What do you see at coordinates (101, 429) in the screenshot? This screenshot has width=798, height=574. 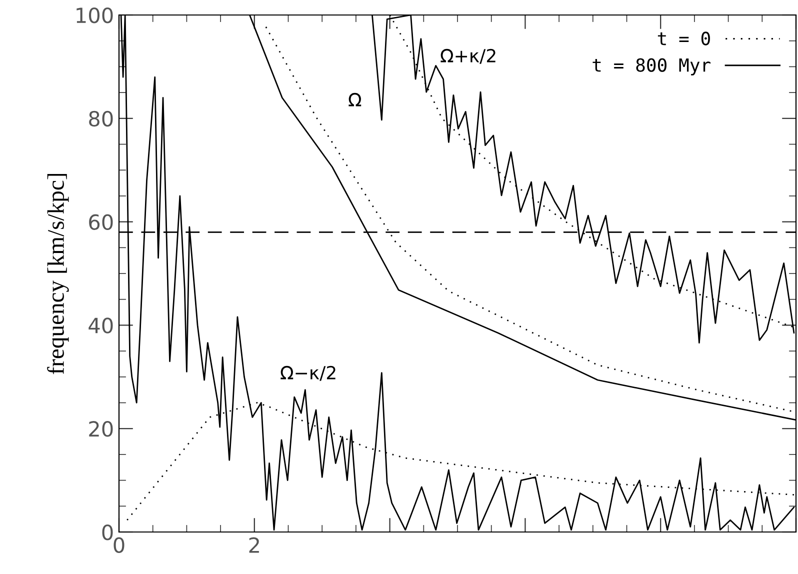 I see `y-tick-label: 20` at bounding box center [101, 429].